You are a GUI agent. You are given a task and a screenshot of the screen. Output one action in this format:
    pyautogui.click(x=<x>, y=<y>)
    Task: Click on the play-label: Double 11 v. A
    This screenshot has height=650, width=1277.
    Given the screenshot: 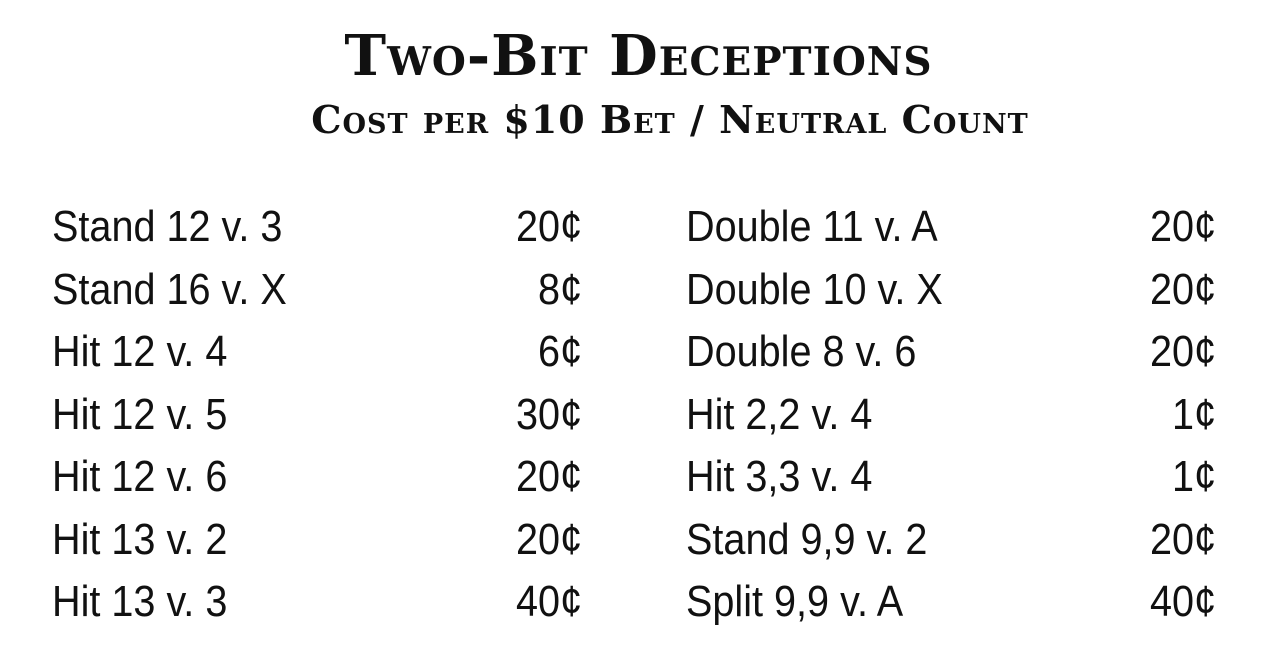 What is the action you would take?
    pyautogui.click(x=812, y=226)
    